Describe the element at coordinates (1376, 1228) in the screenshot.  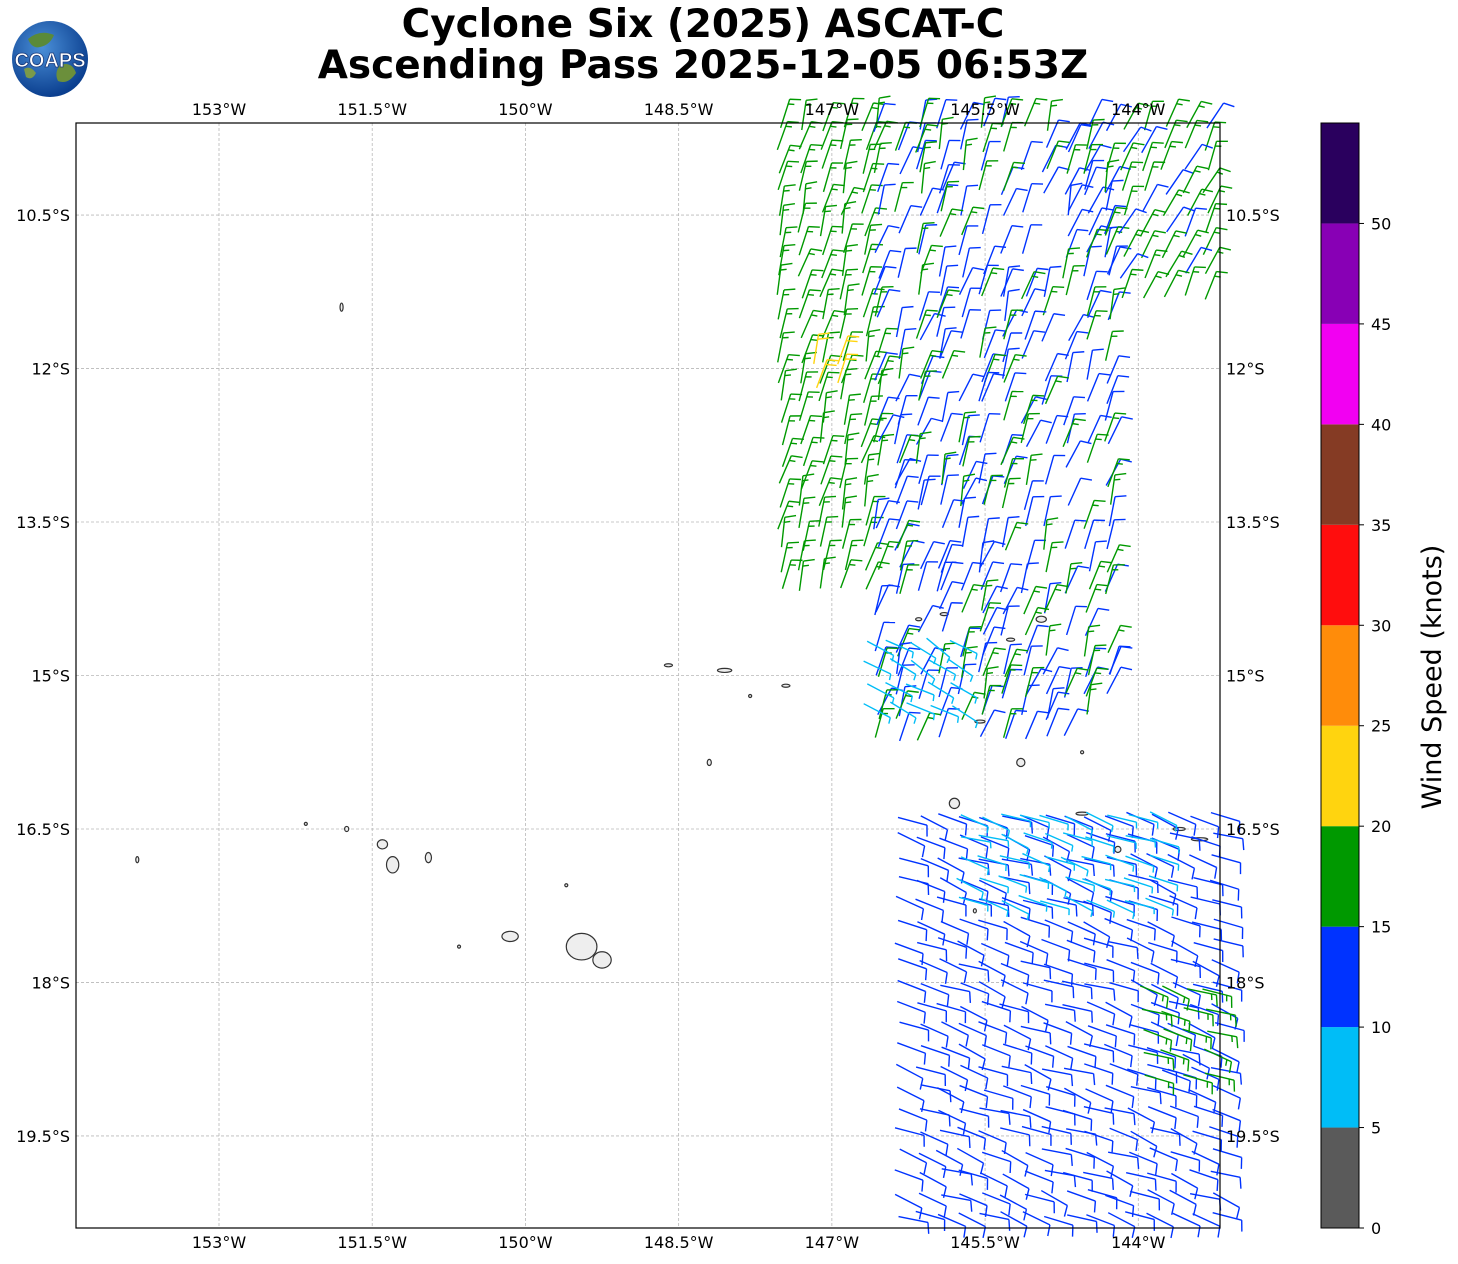
I see `colorbar-tick-label: 0` at that location.